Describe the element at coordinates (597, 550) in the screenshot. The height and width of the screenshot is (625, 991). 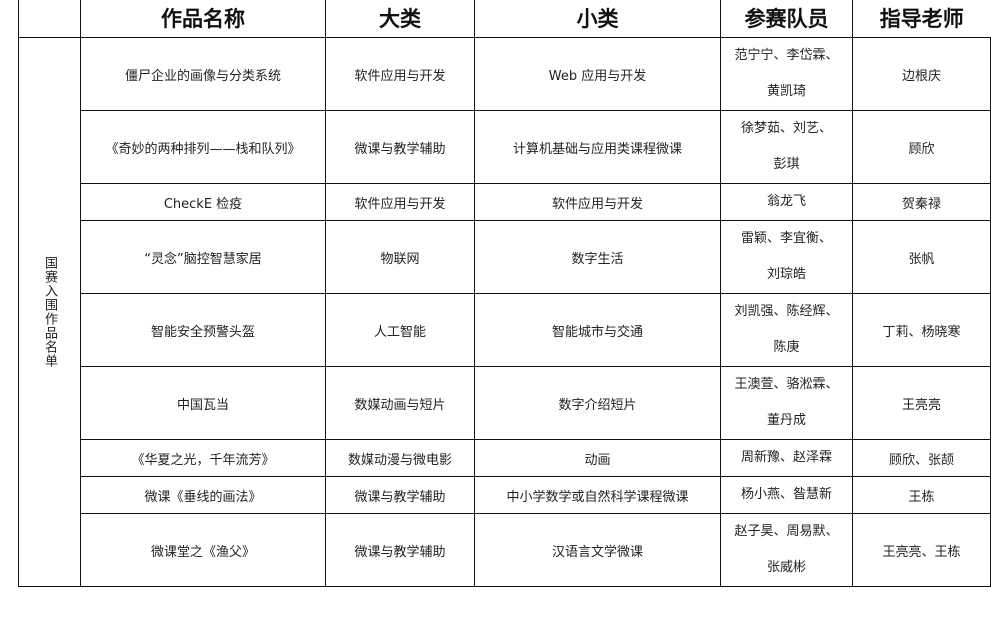
I see `minor-category: 汉语言文学微课` at that location.